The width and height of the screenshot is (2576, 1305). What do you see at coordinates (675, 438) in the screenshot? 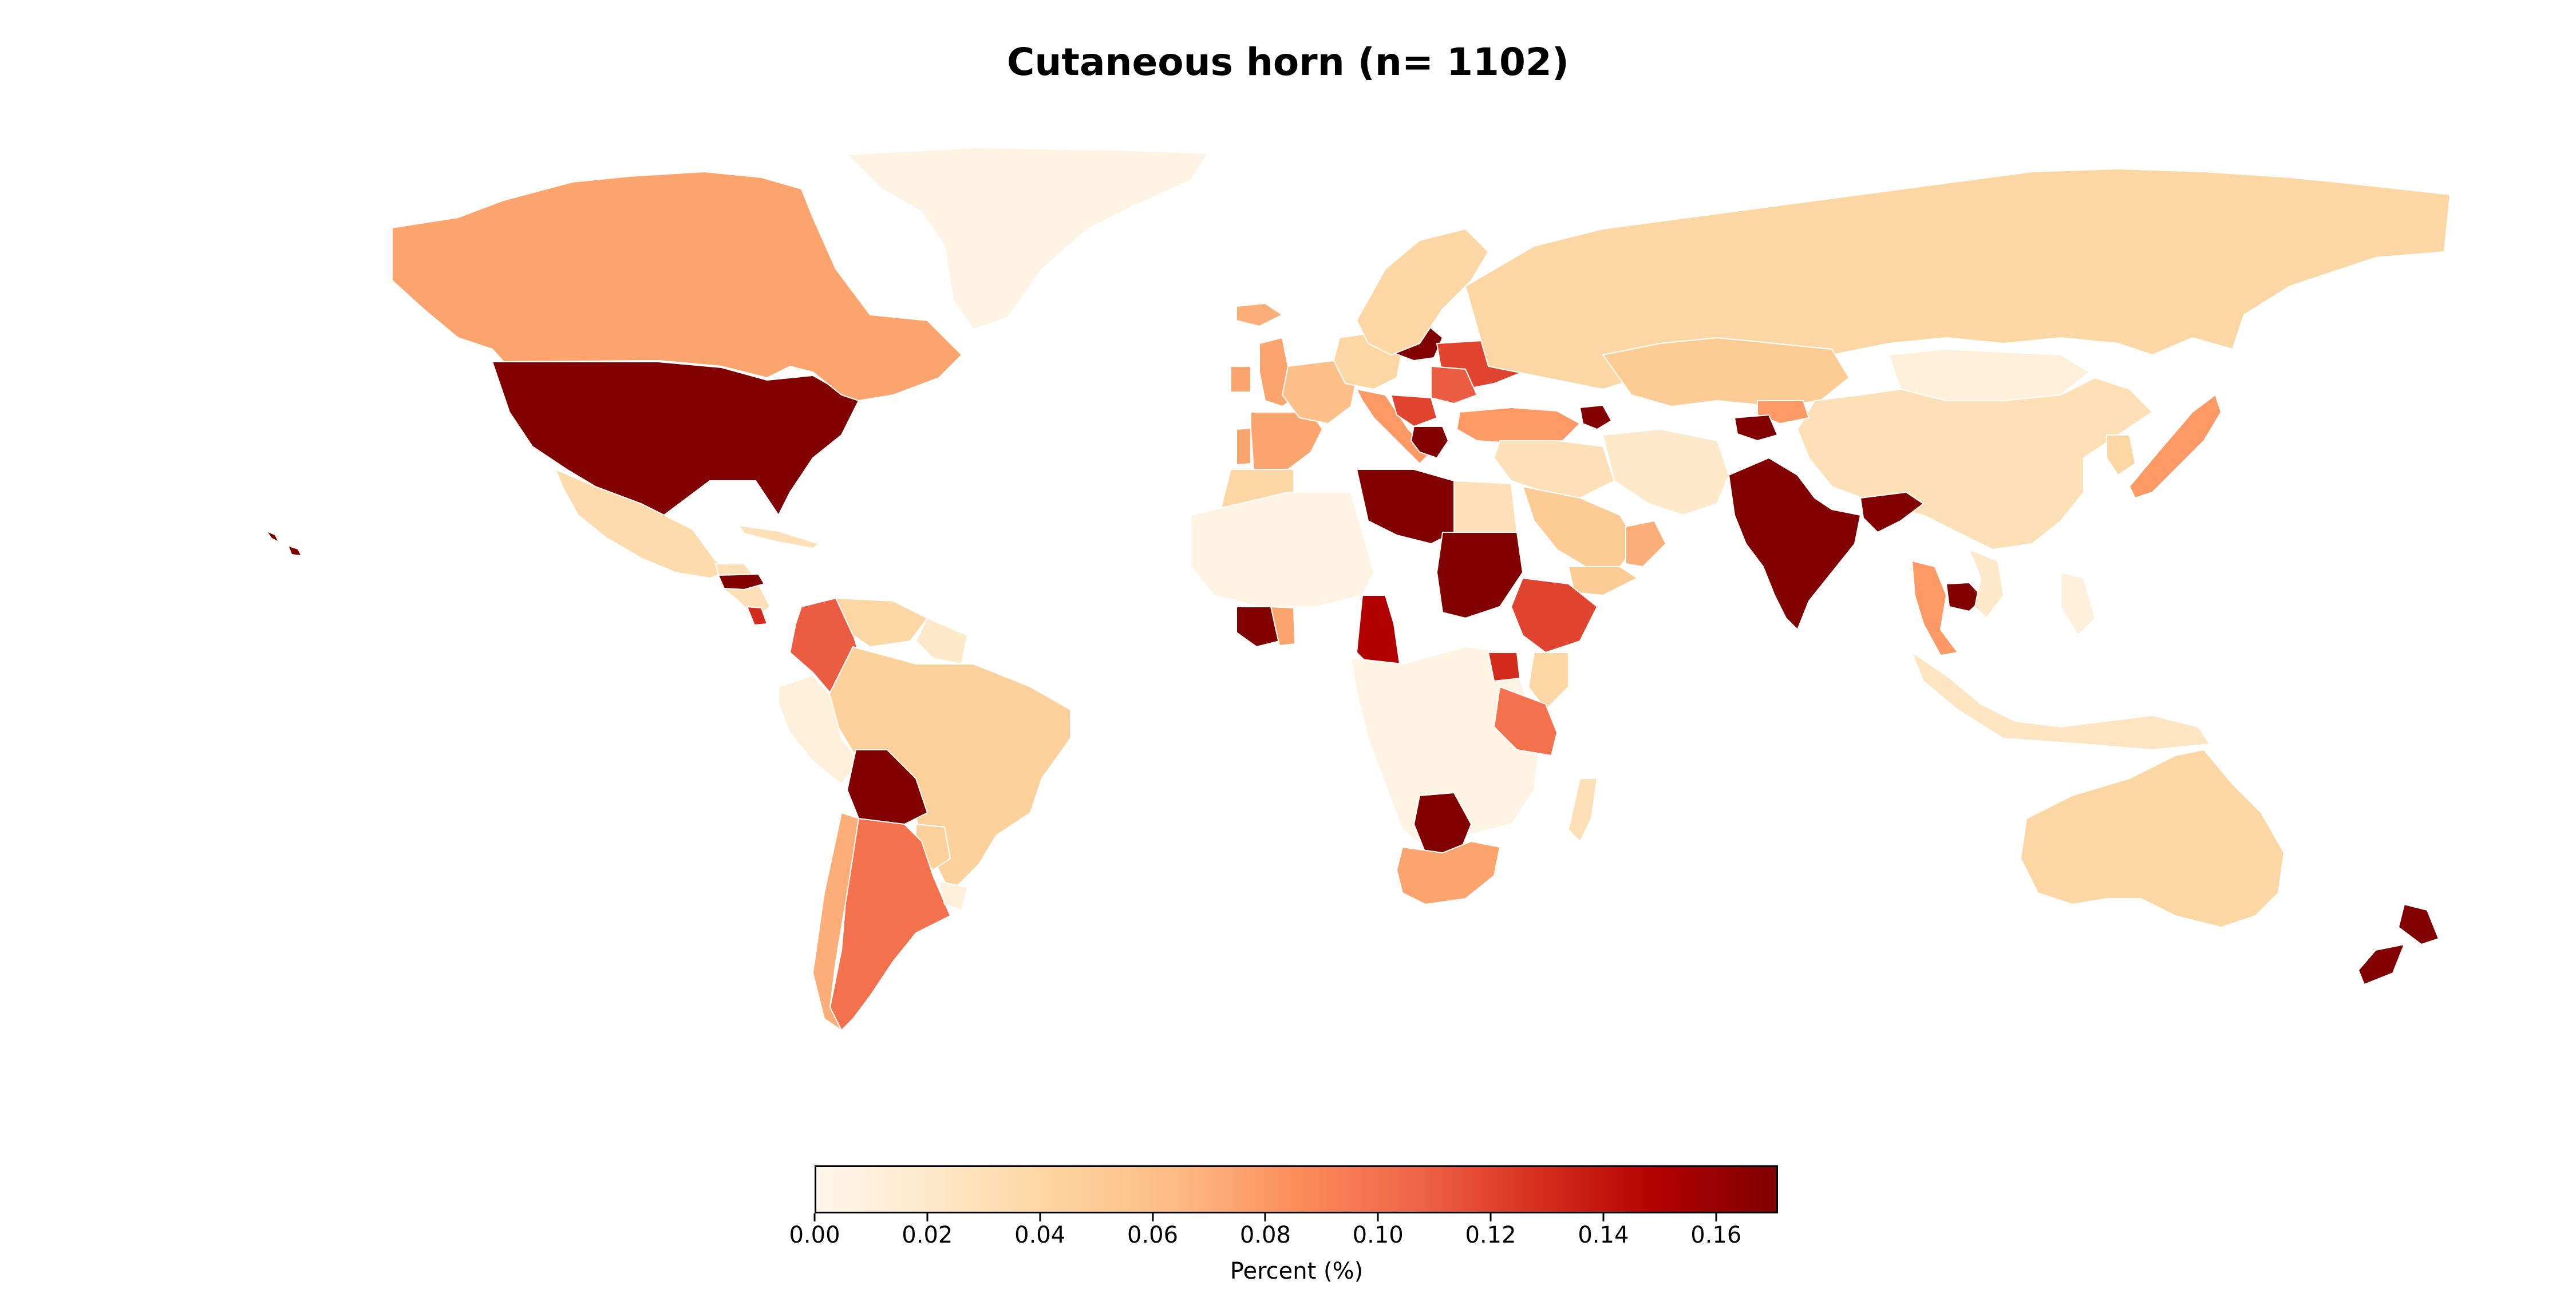
I see `region-united-states` at bounding box center [675, 438].